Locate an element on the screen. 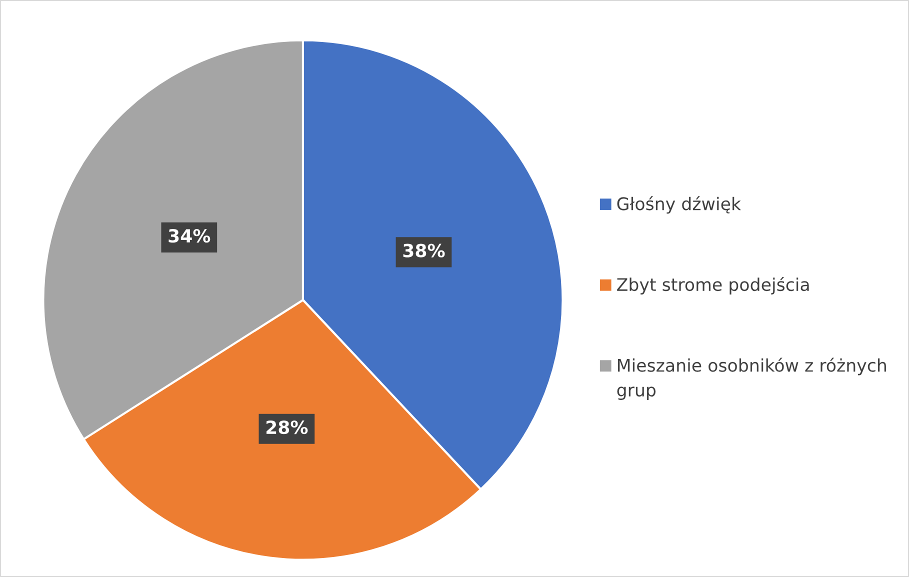 This screenshot has width=909, height=577. legend-label: Zbyt strome podejścia is located at coordinates (713, 285).